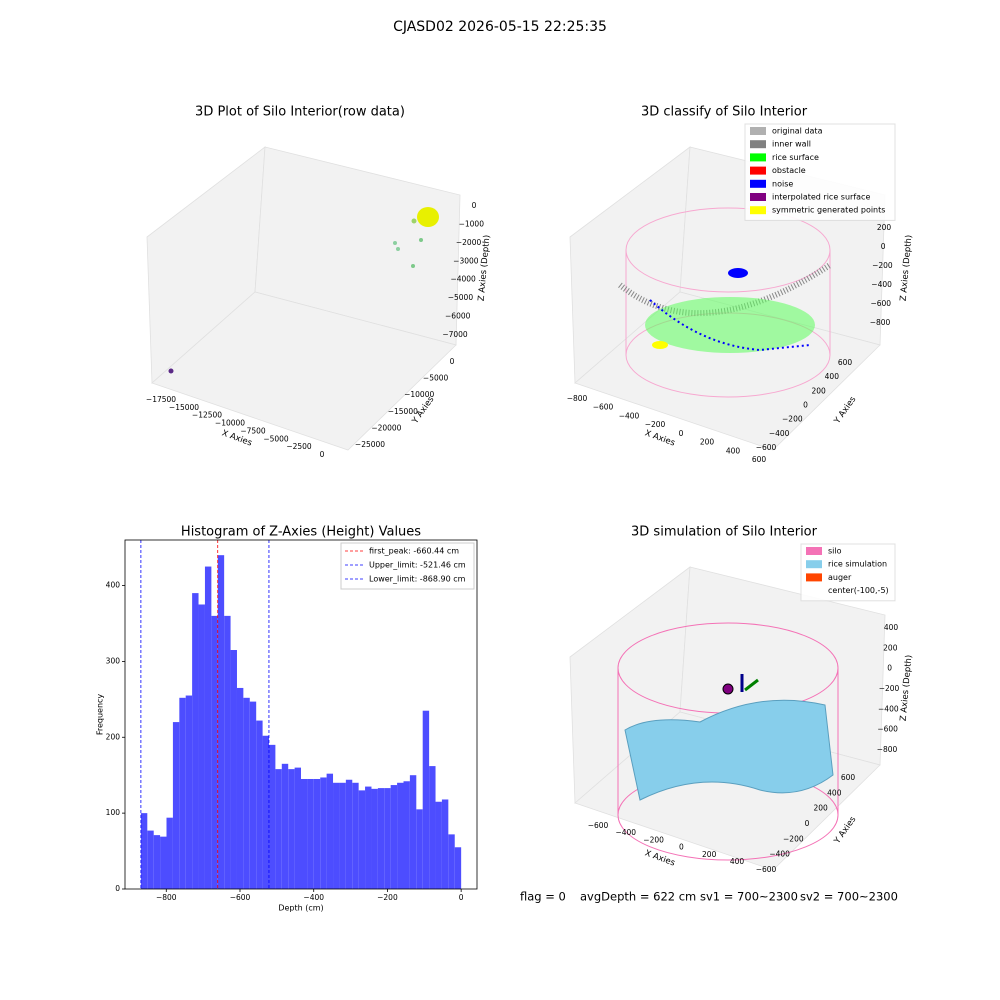 This screenshot has width=1000, height=1000. Describe the element at coordinates (469, 242) in the screenshot. I see `z-tick-label: −2000` at that location.